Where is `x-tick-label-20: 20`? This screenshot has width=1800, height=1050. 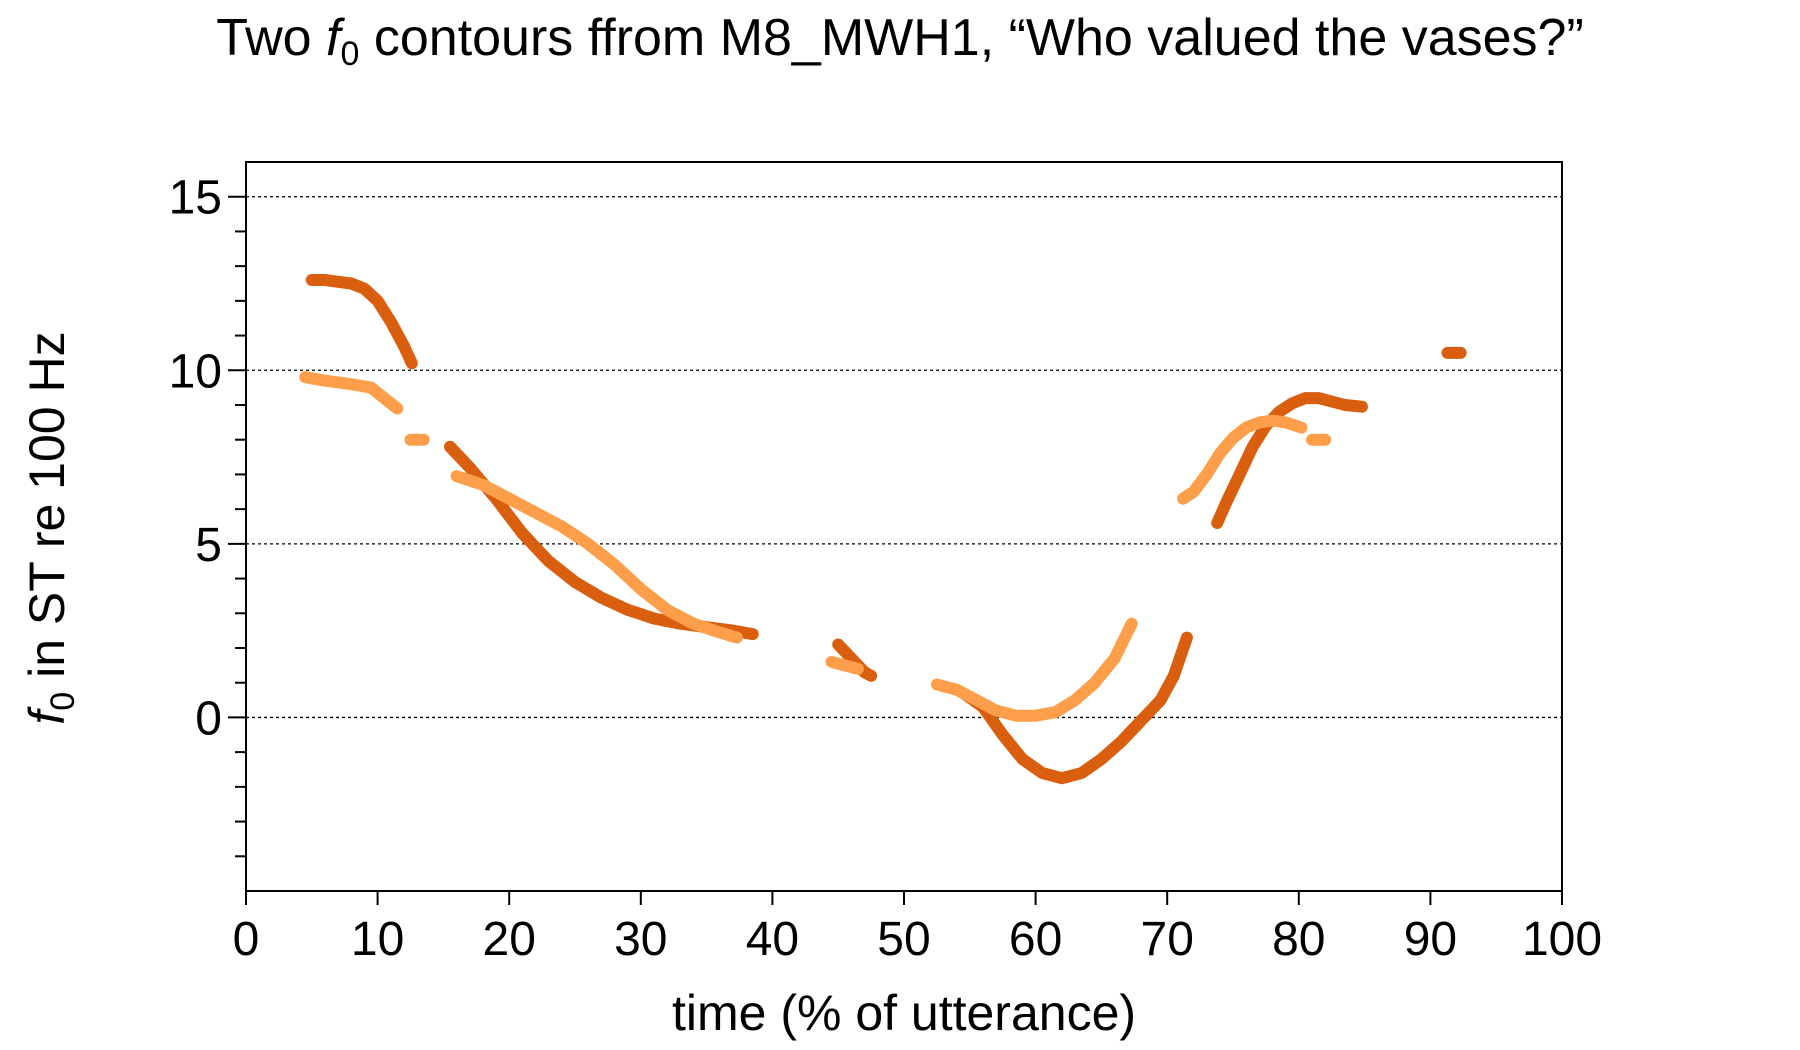
x-tick-label-20: 20 is located at coordinates (509, 939).